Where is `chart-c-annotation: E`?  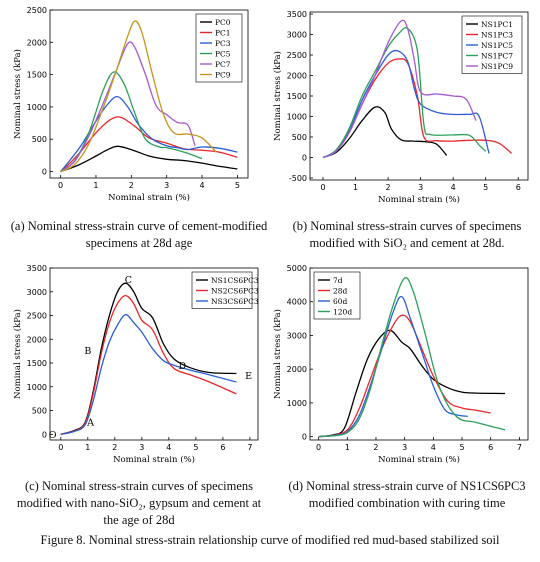 chart-c-annotation: E is located at coordinates (248, 376).